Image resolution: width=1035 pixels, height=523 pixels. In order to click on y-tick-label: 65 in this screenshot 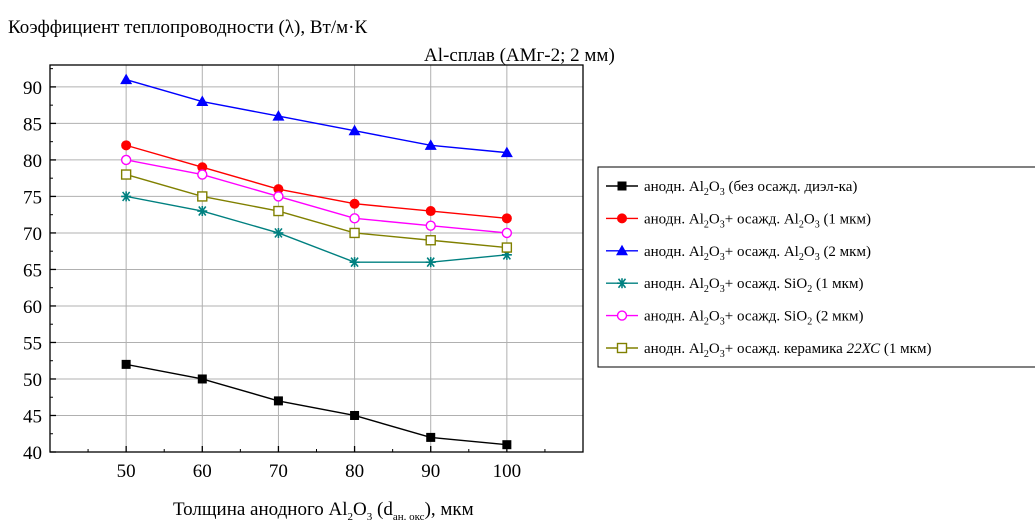, I will do `click(32, 270)`.